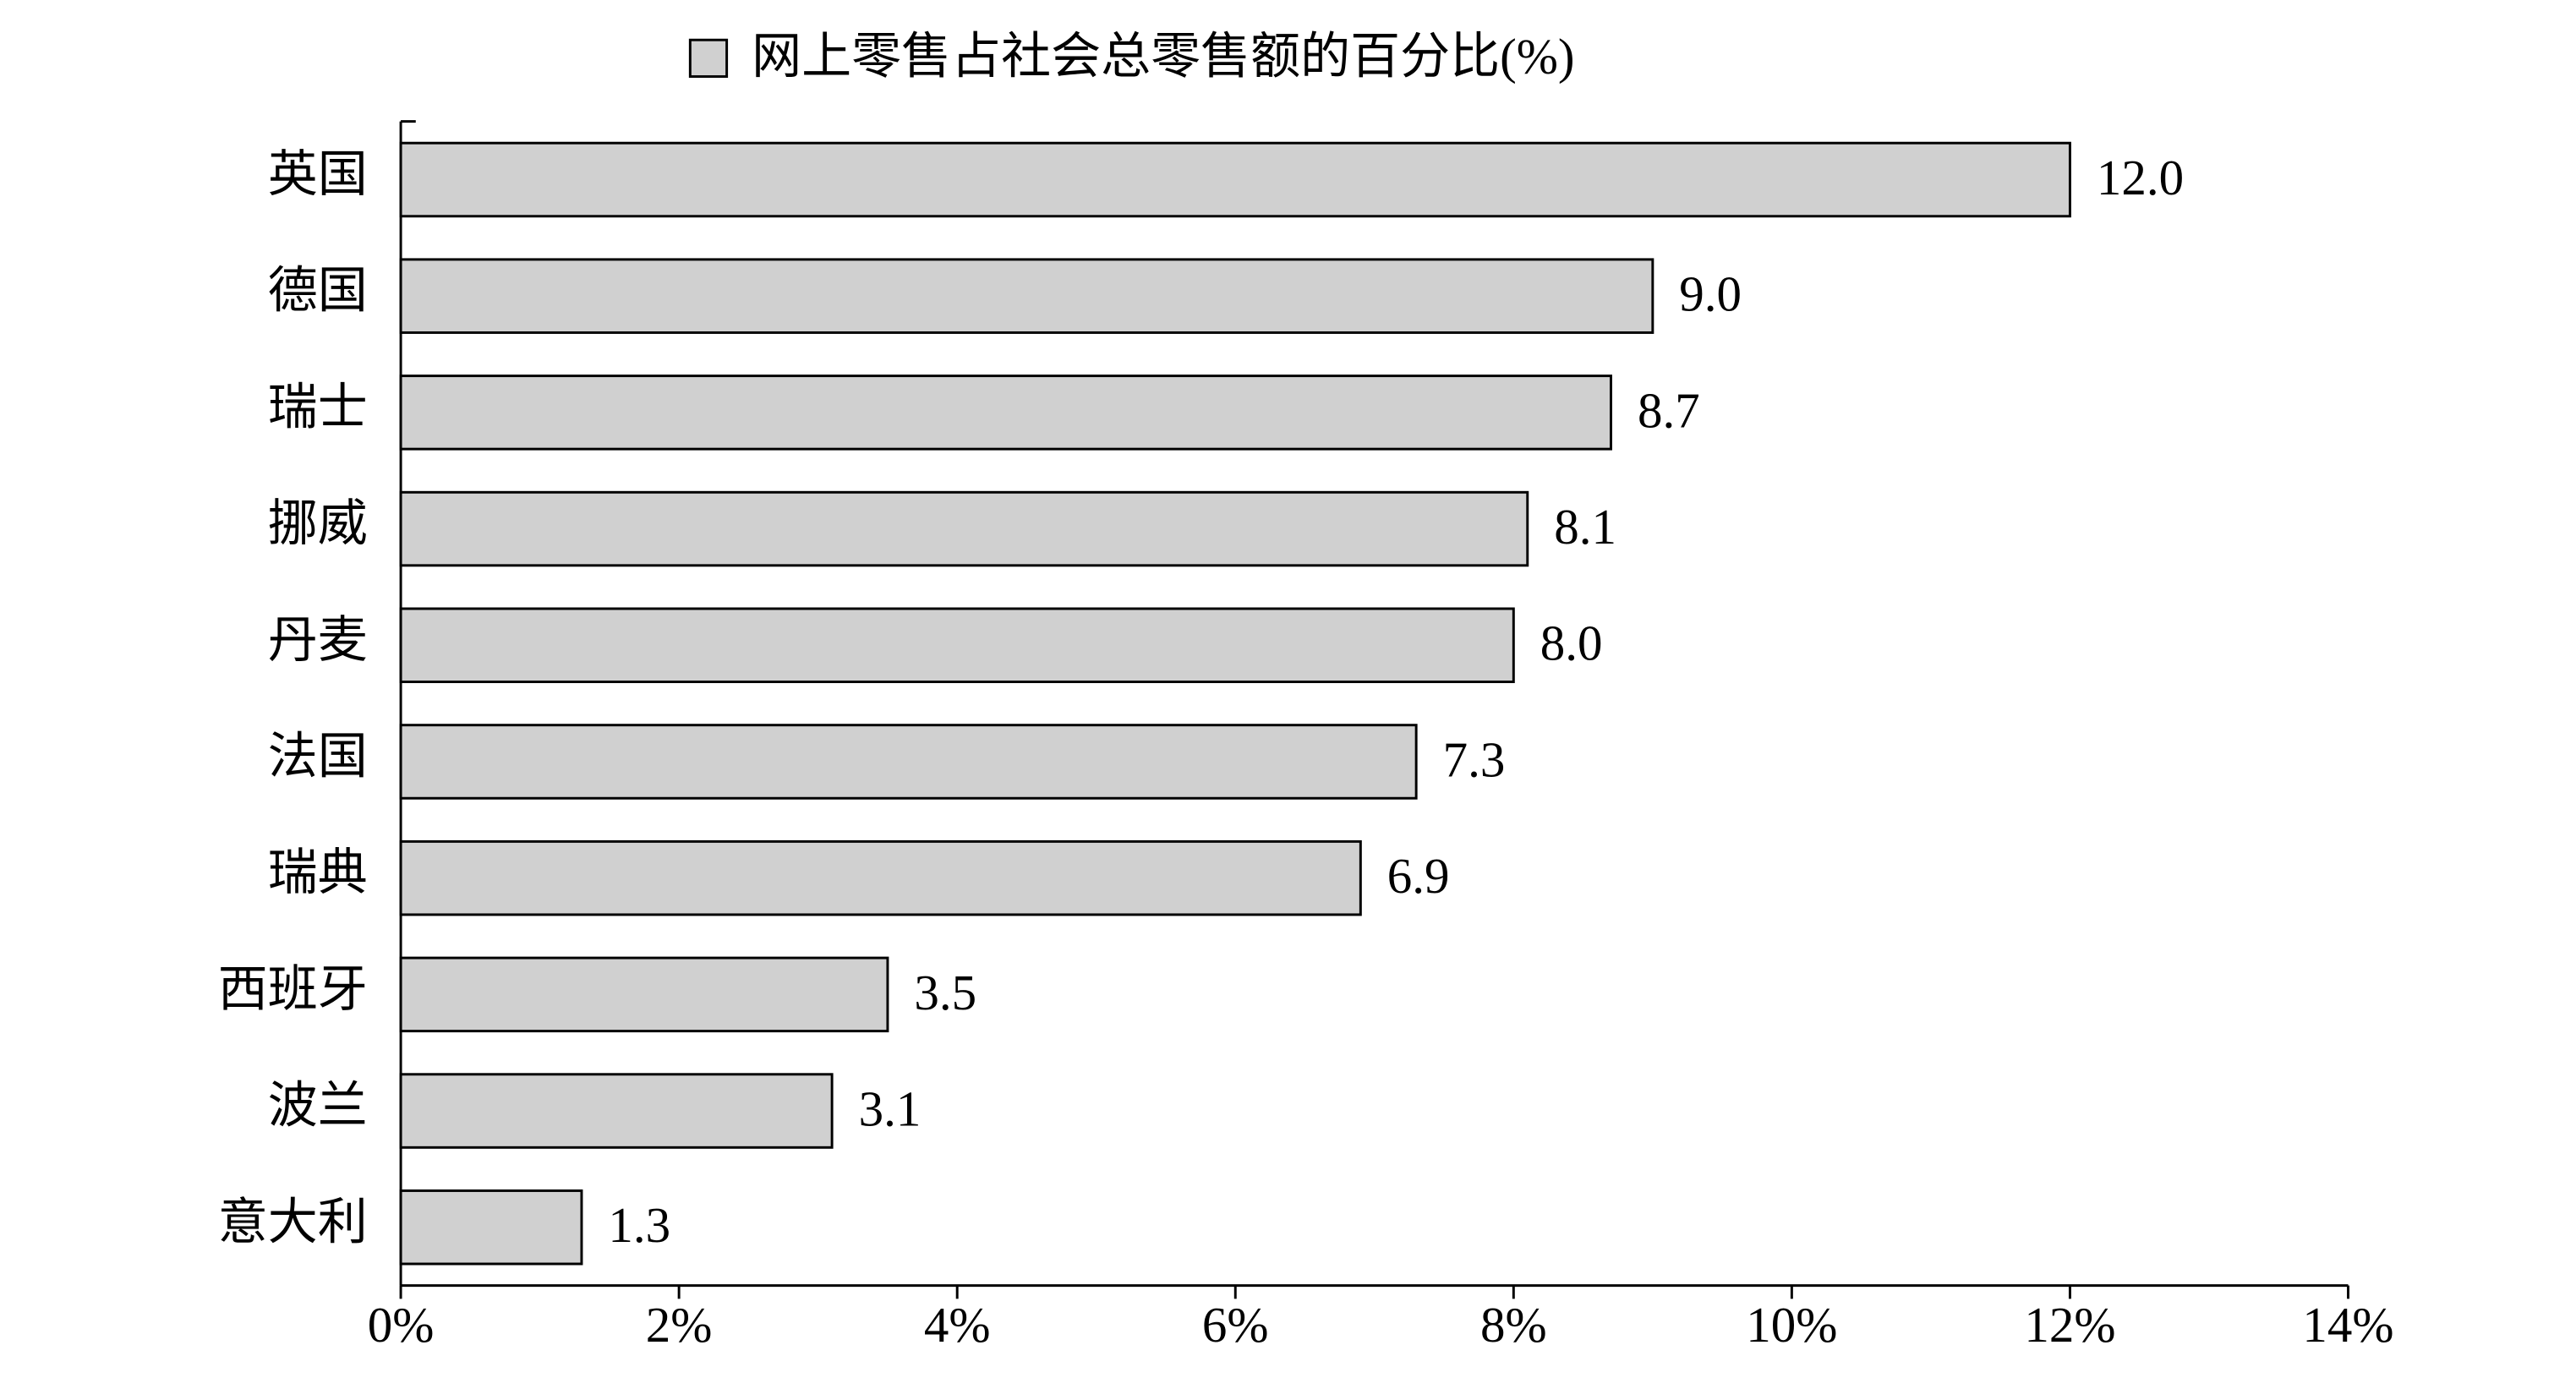  I want to click on y-tick-label: 德国, so click(318, 291).